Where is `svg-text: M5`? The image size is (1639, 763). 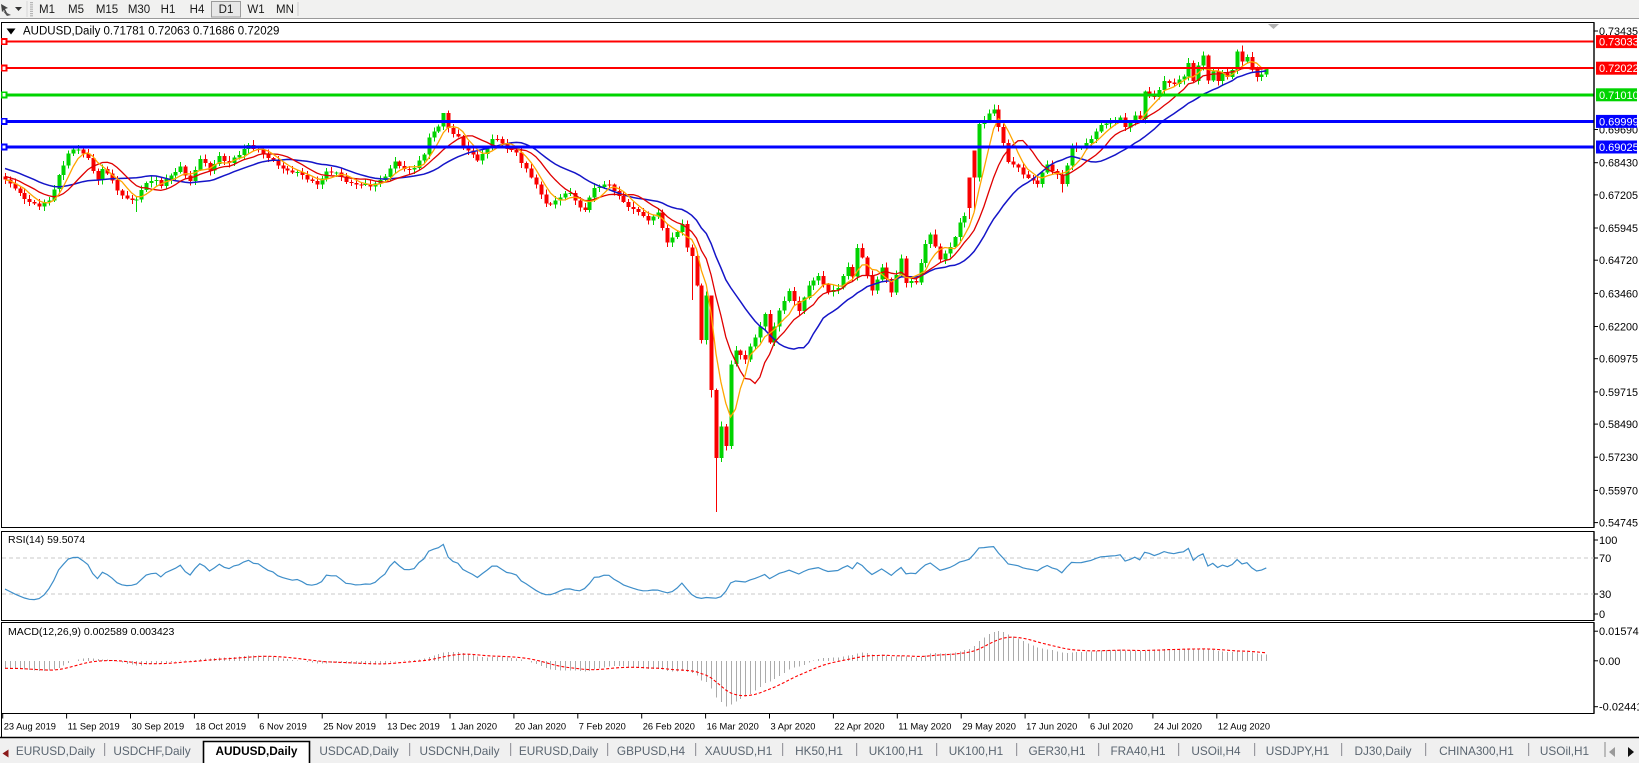 svg-text: M5 is located at coordinates (76, 10).